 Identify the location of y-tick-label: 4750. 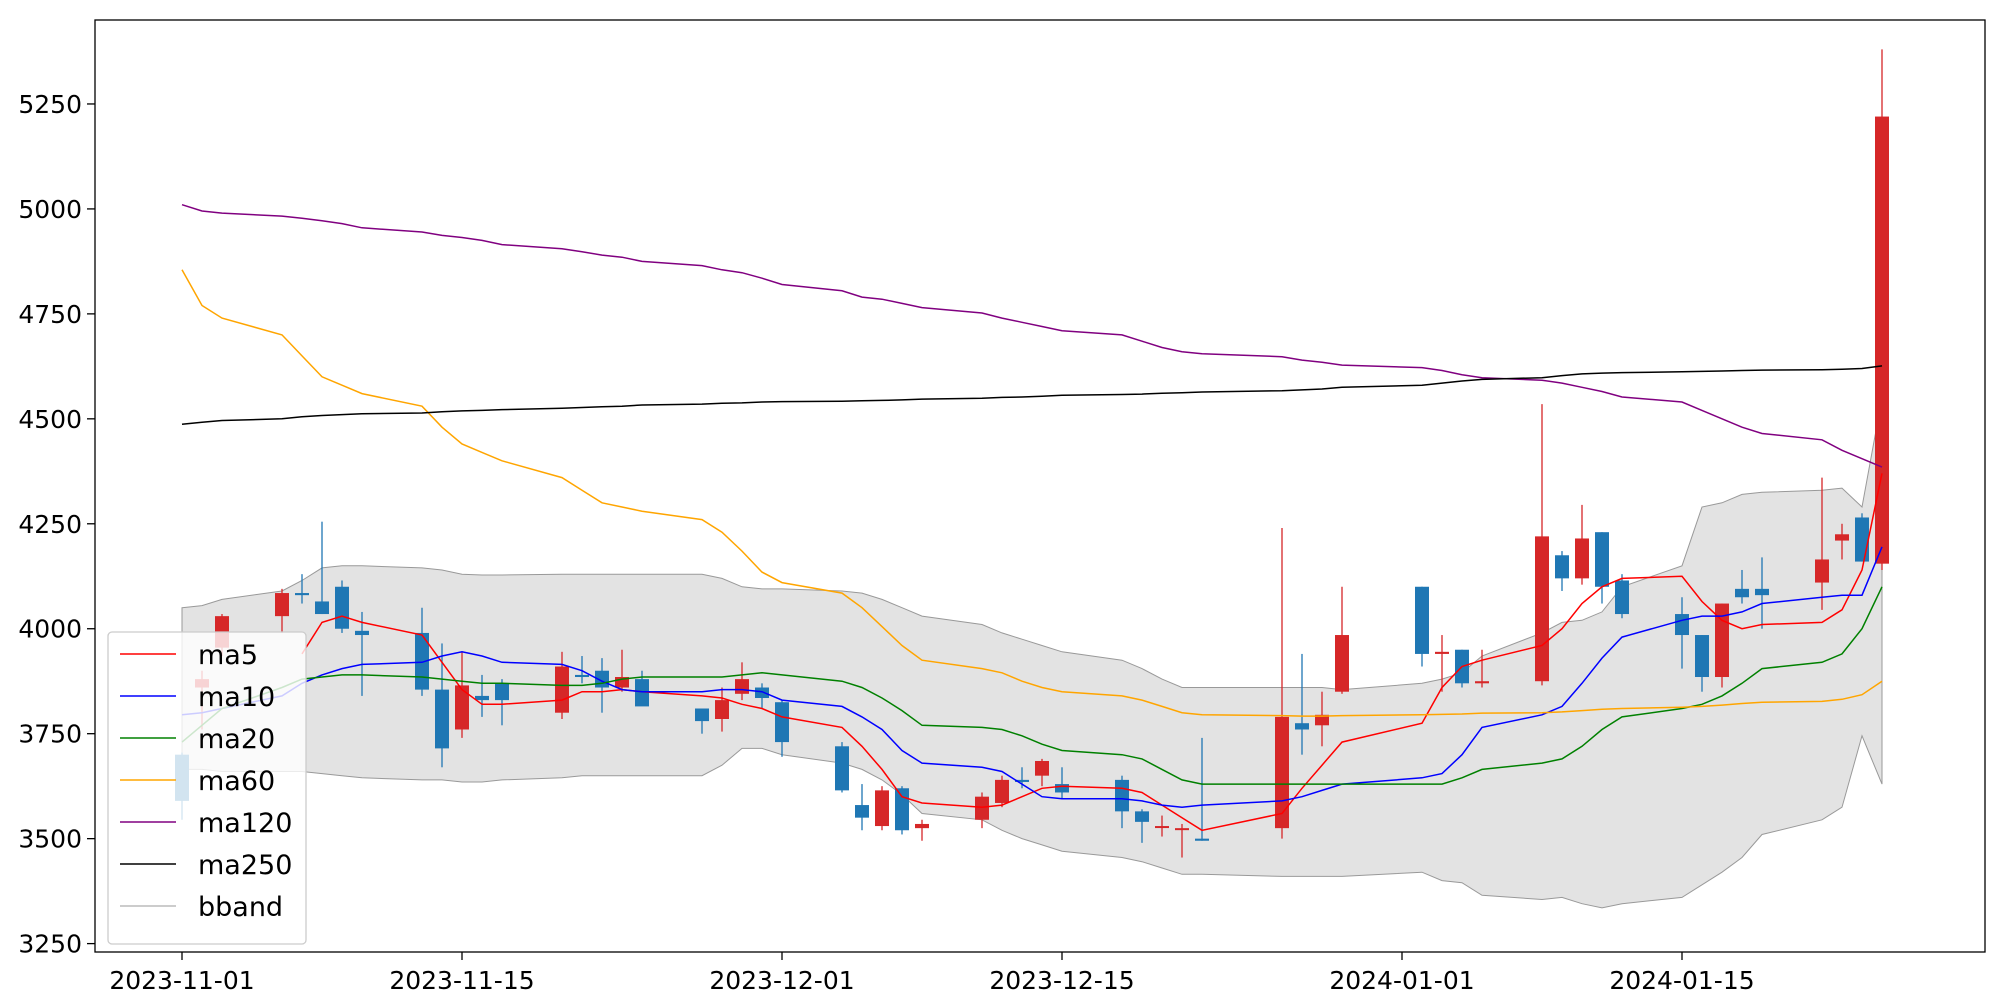
(50, 314).